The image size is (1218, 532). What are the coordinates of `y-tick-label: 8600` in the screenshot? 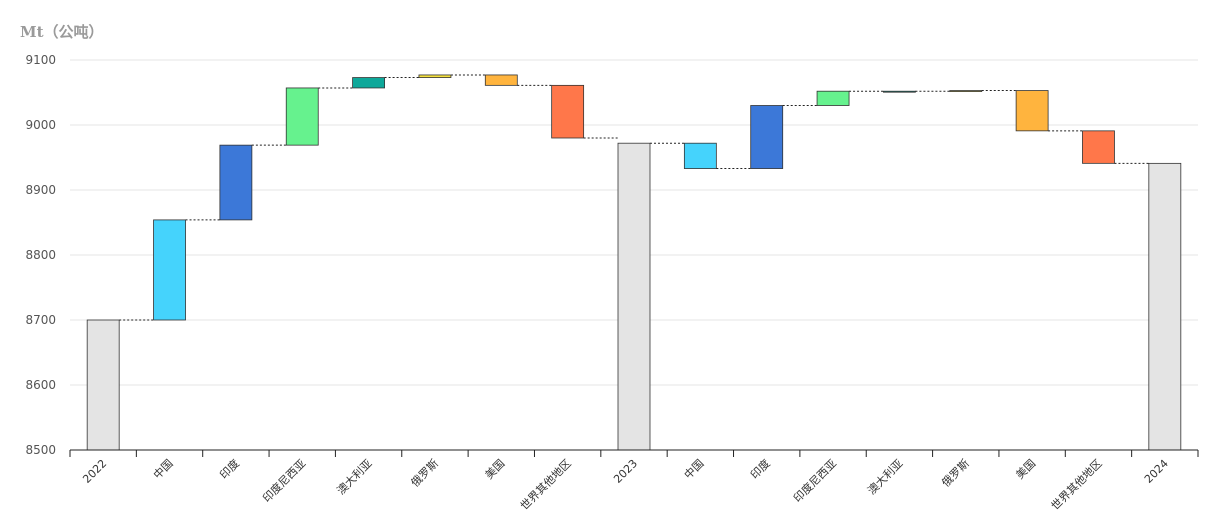 It's located at (40, 385).